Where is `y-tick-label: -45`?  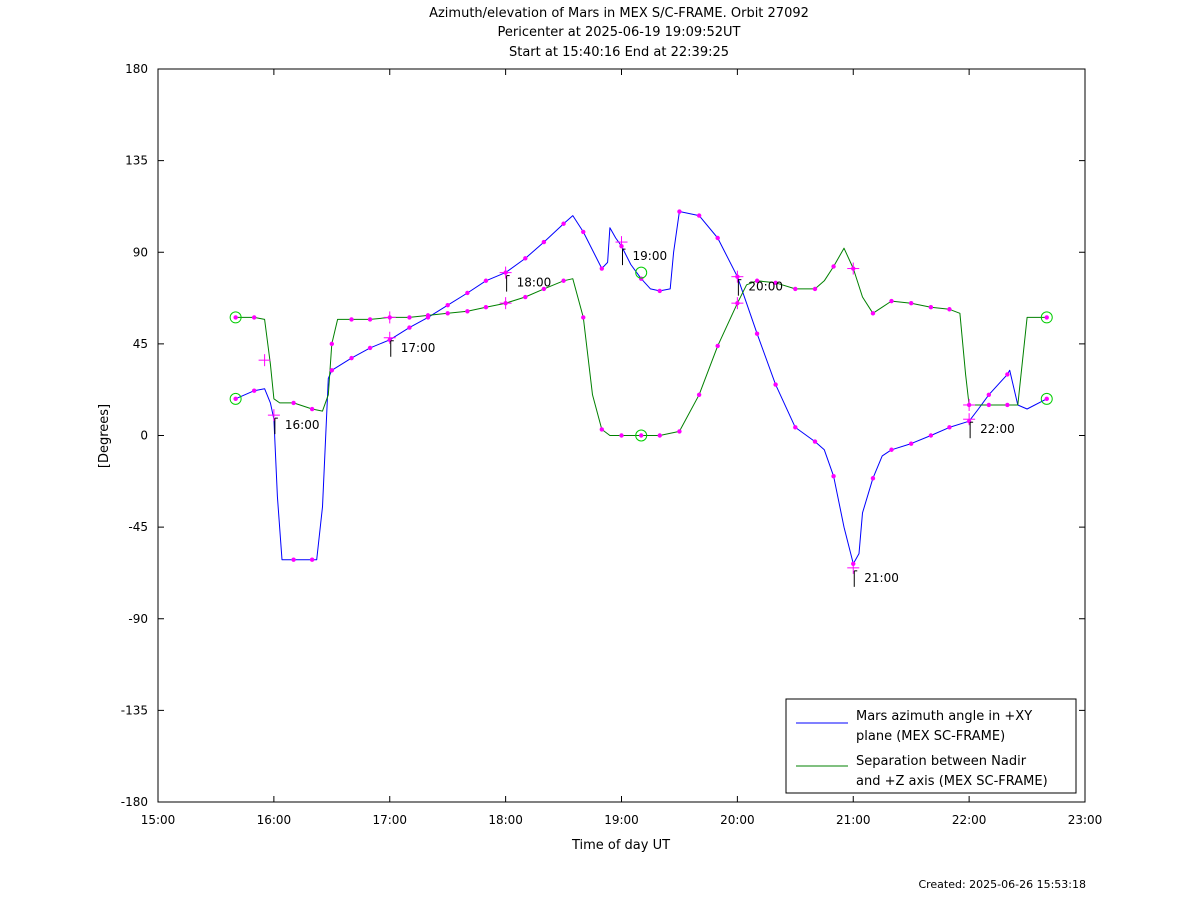
y-tick-label: -45 is located at coordinates (138, 527).